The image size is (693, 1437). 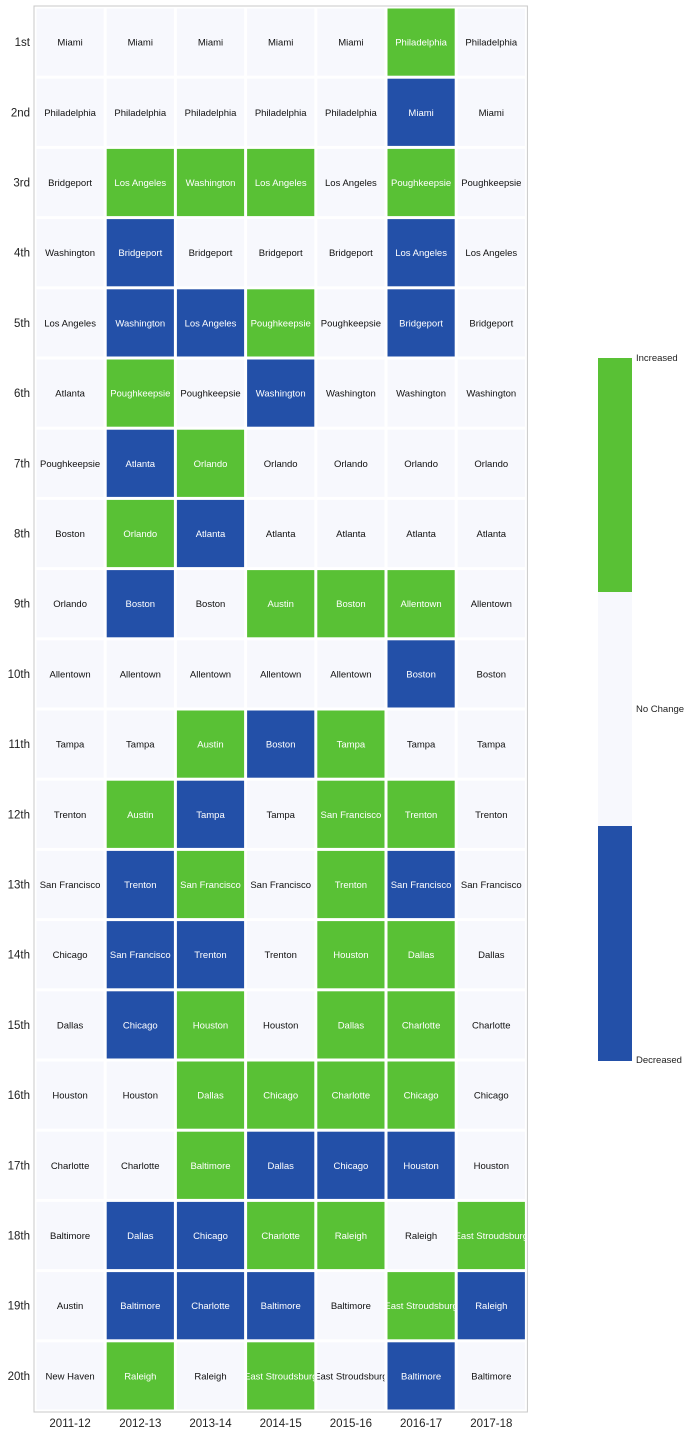 What do you see at coordinates (22, 605) in the screenshot?
I see `row-tick-label: 9th` at bounding box center [22, 605].